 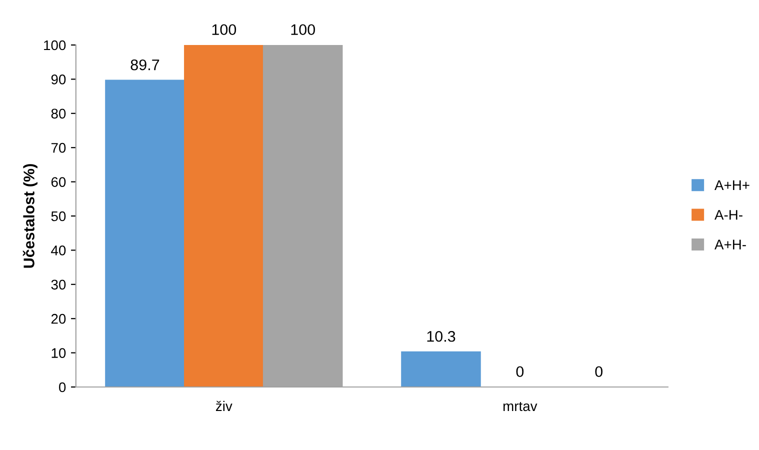 I want to click on data-label: 10.3, so click(x=441, y=336).